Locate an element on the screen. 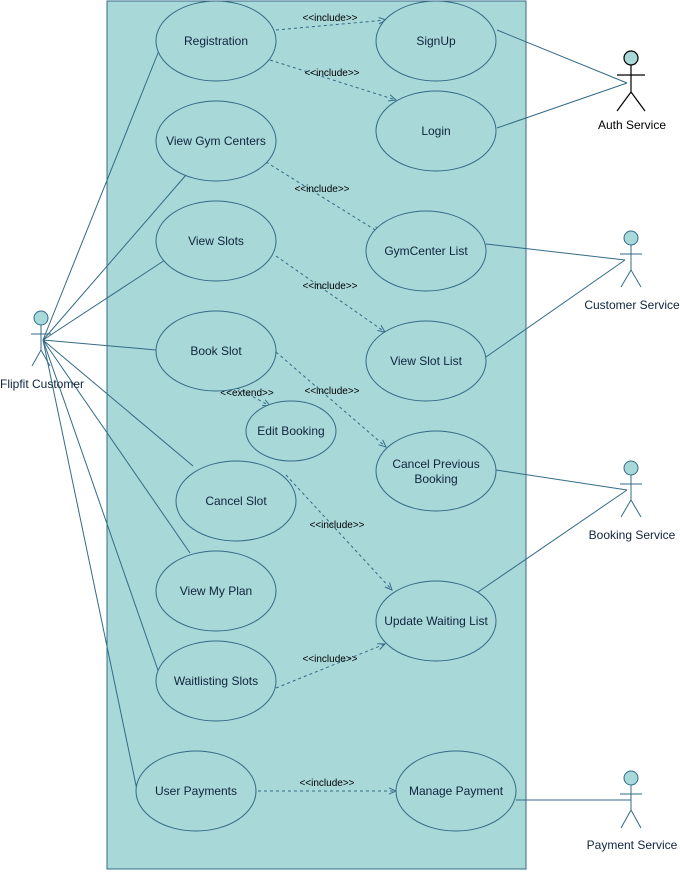  assoc-waiting-list-booking-service is located at coordinates (552, 541).